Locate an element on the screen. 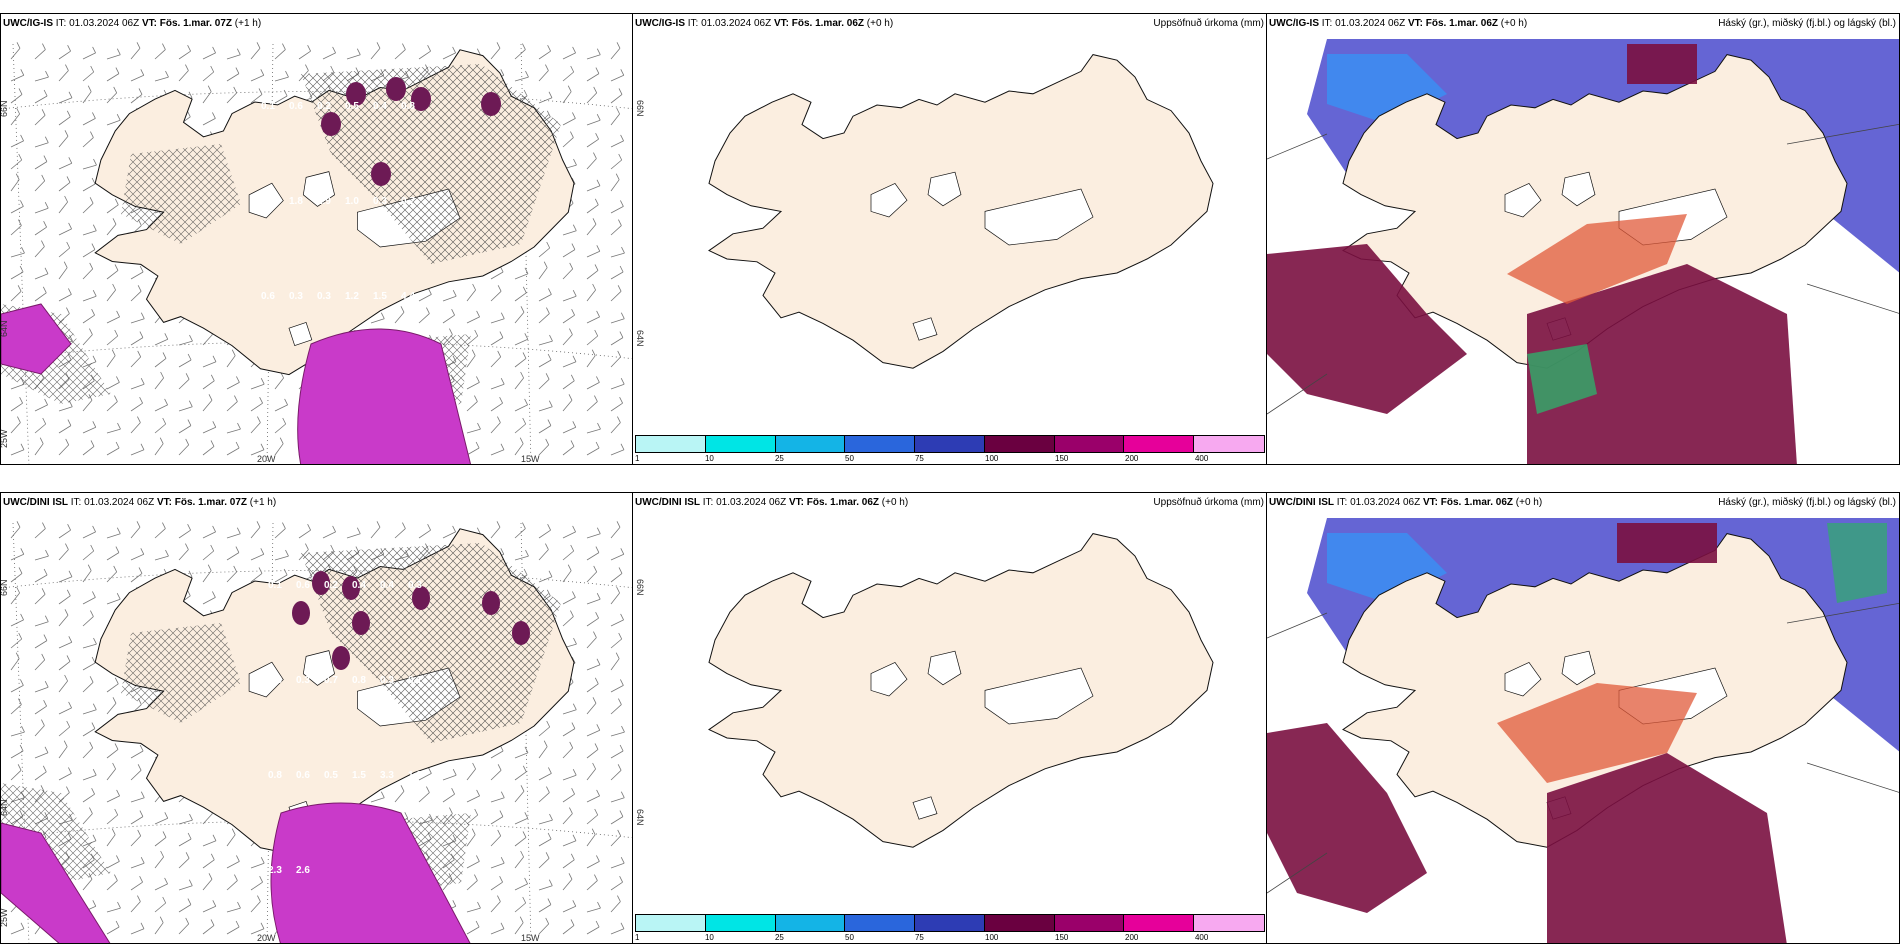  contour-value-label: 1.0 is located at coordinates (352, 201).